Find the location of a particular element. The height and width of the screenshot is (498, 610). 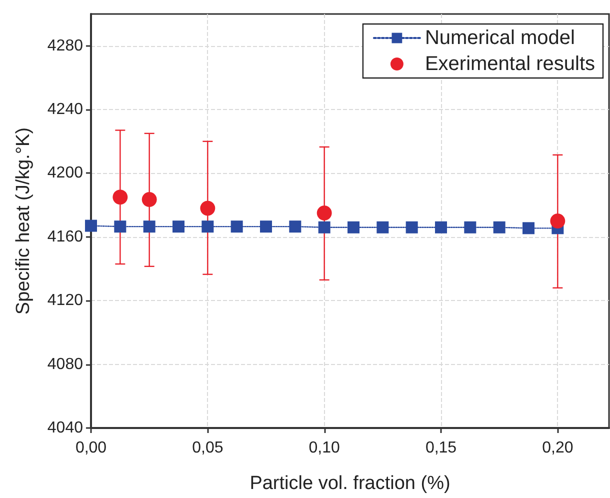

y-tick-label: 4160 is located at coordinates (65, 237).